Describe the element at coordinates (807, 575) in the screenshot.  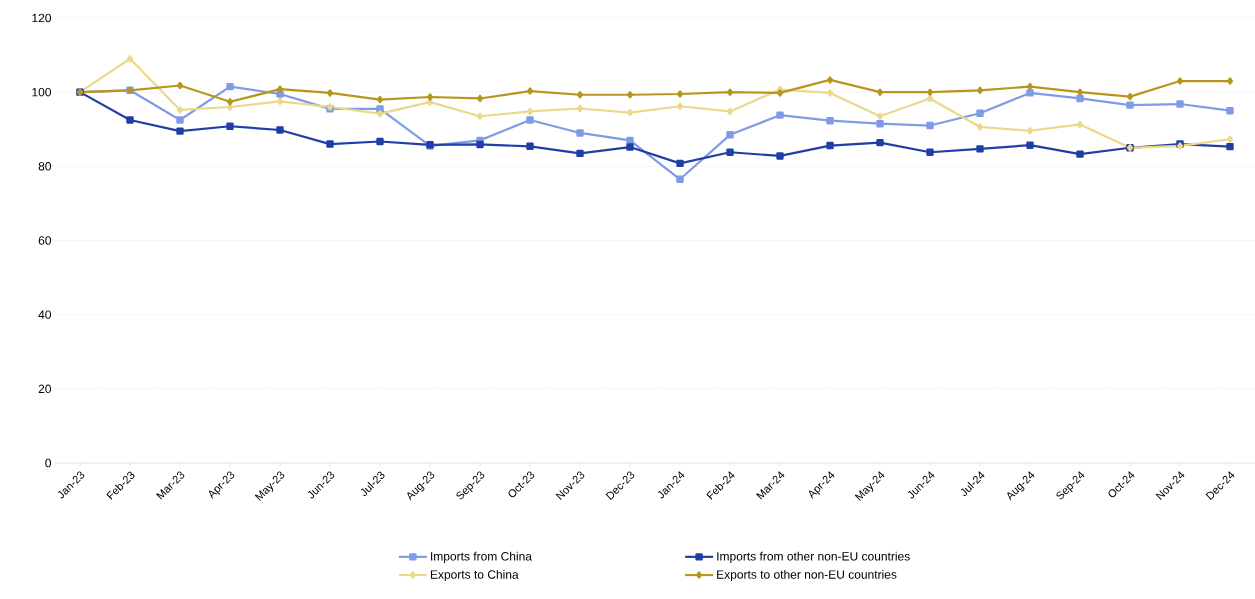
I see `legend-label: Exports to other non-EU countries` at that location.